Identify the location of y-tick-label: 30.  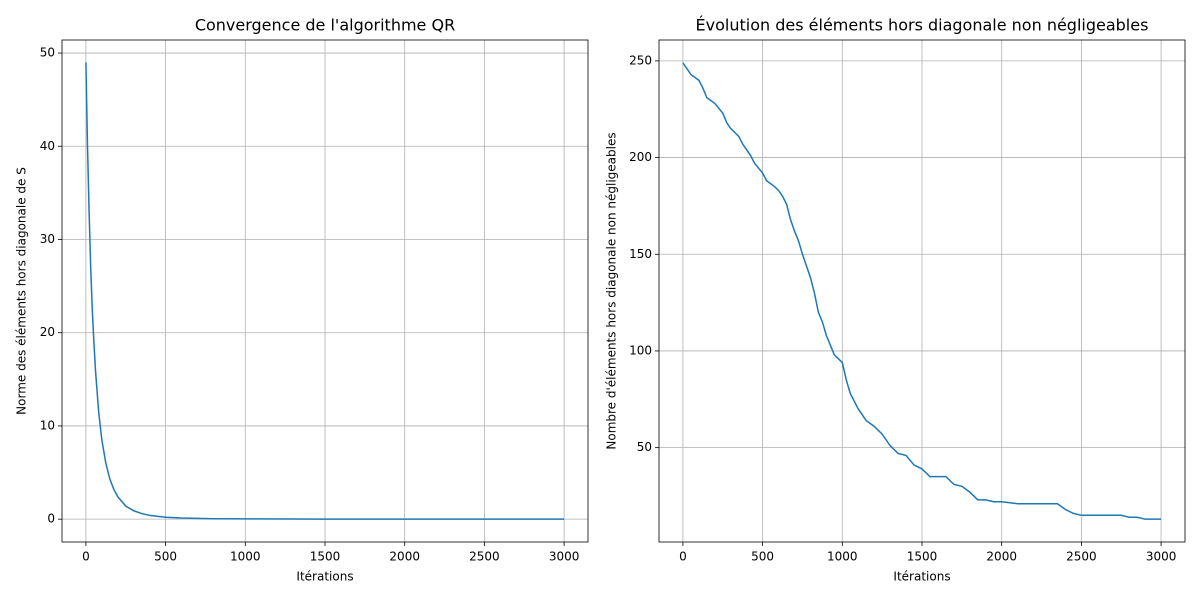
(47, 239).